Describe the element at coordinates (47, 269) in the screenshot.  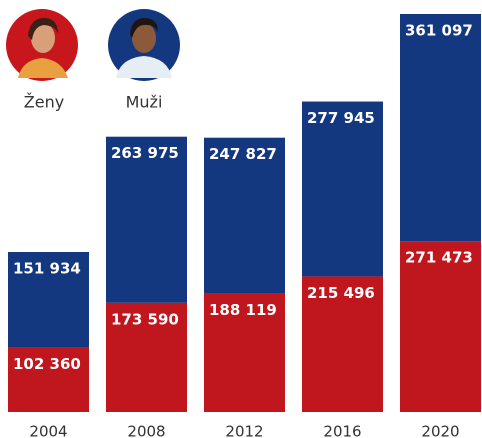
I see `value-label: 151 934` at that location.